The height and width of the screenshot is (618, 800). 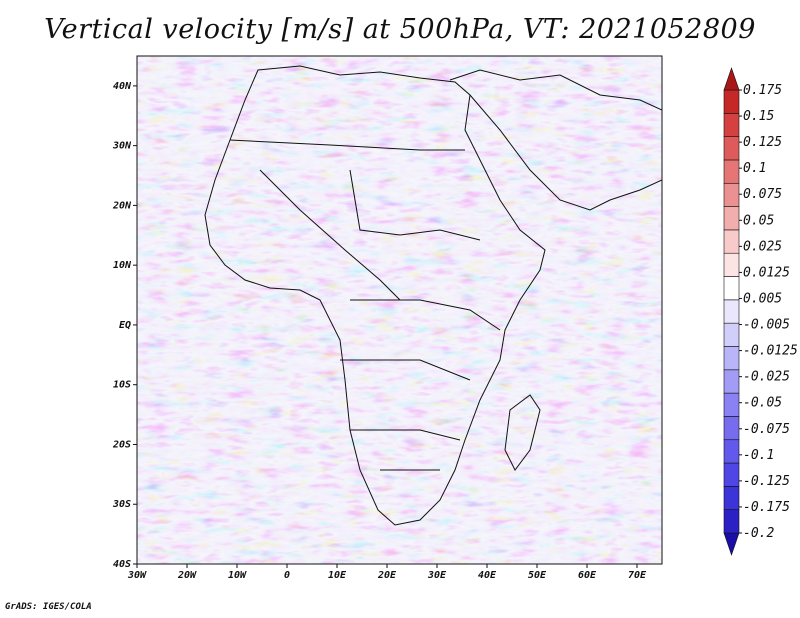 I want to click on x-tick-label: 50E, so click(x=537, y=575).